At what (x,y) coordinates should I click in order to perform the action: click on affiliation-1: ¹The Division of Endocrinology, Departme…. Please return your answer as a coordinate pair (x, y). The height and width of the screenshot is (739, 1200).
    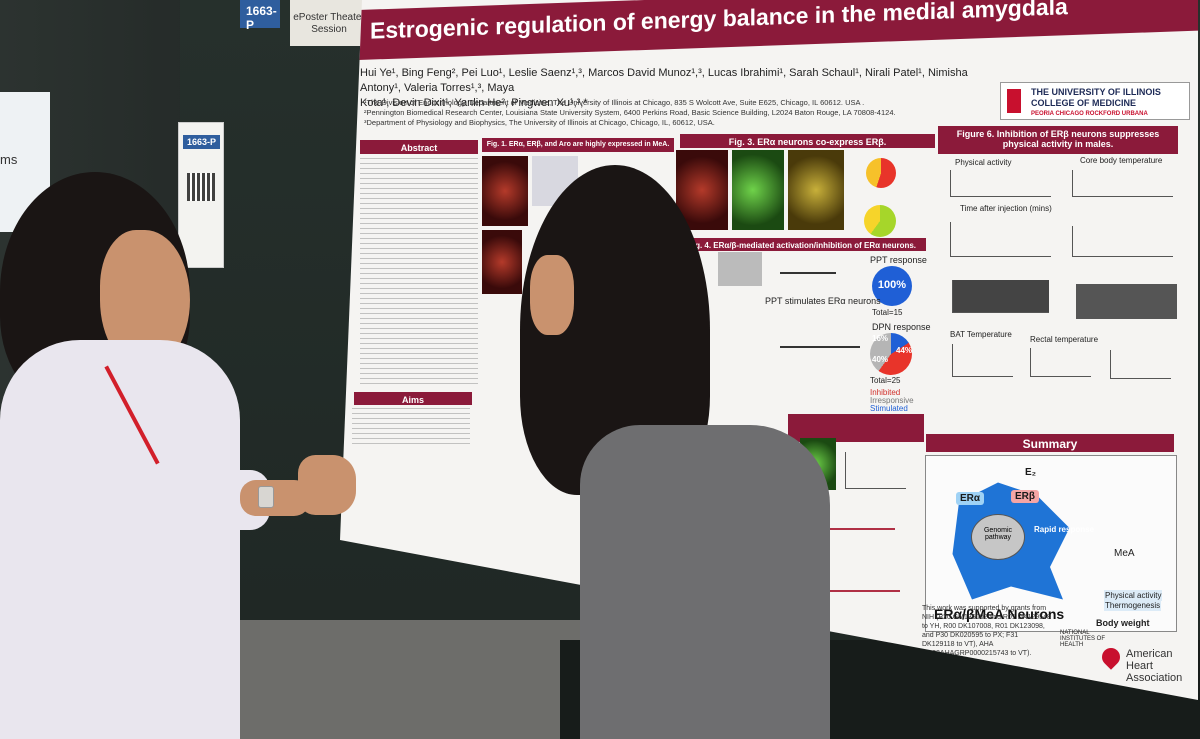
    Looking at the image, I should click on (614, 102).